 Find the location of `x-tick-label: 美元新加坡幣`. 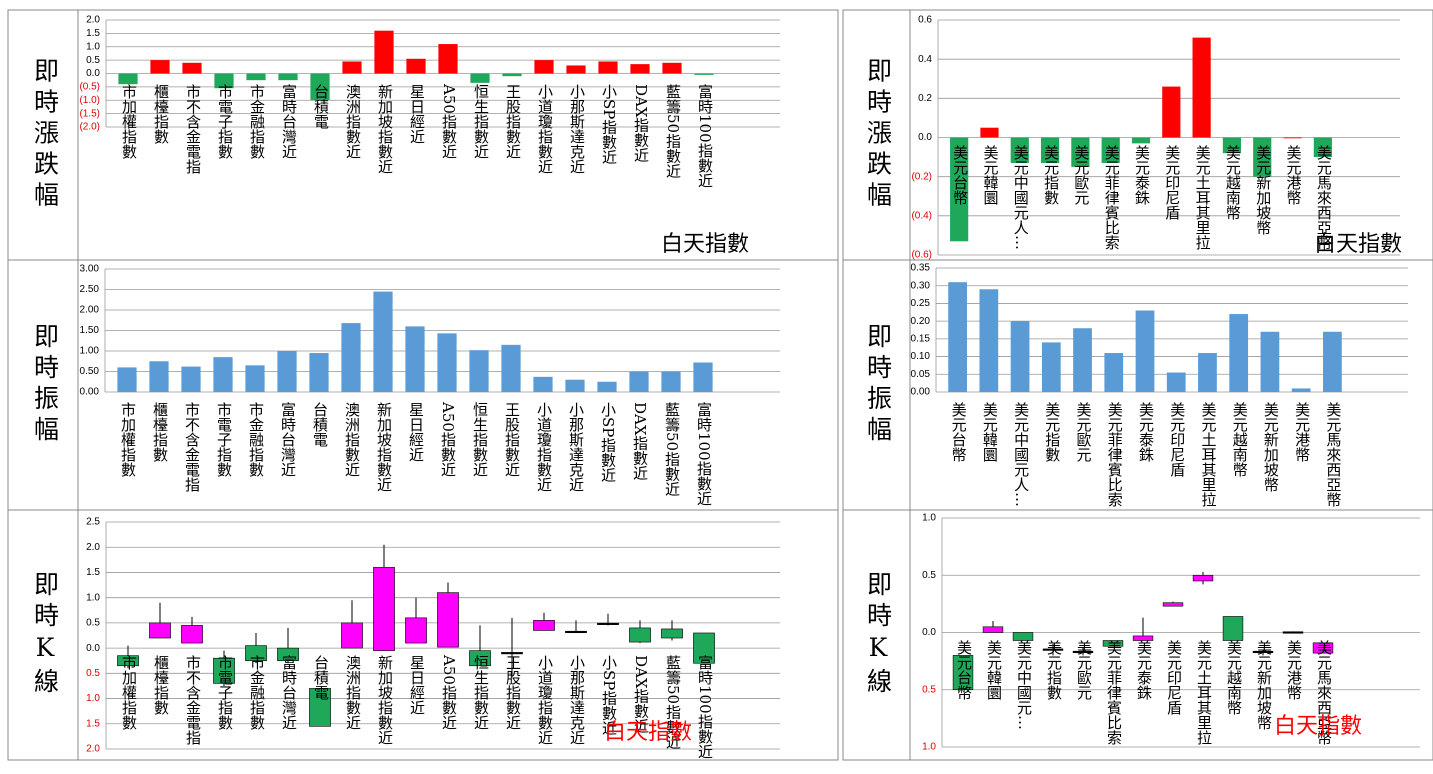

x-tick-label: 美元新加坡幣 is located at coordinates (1263, 190).